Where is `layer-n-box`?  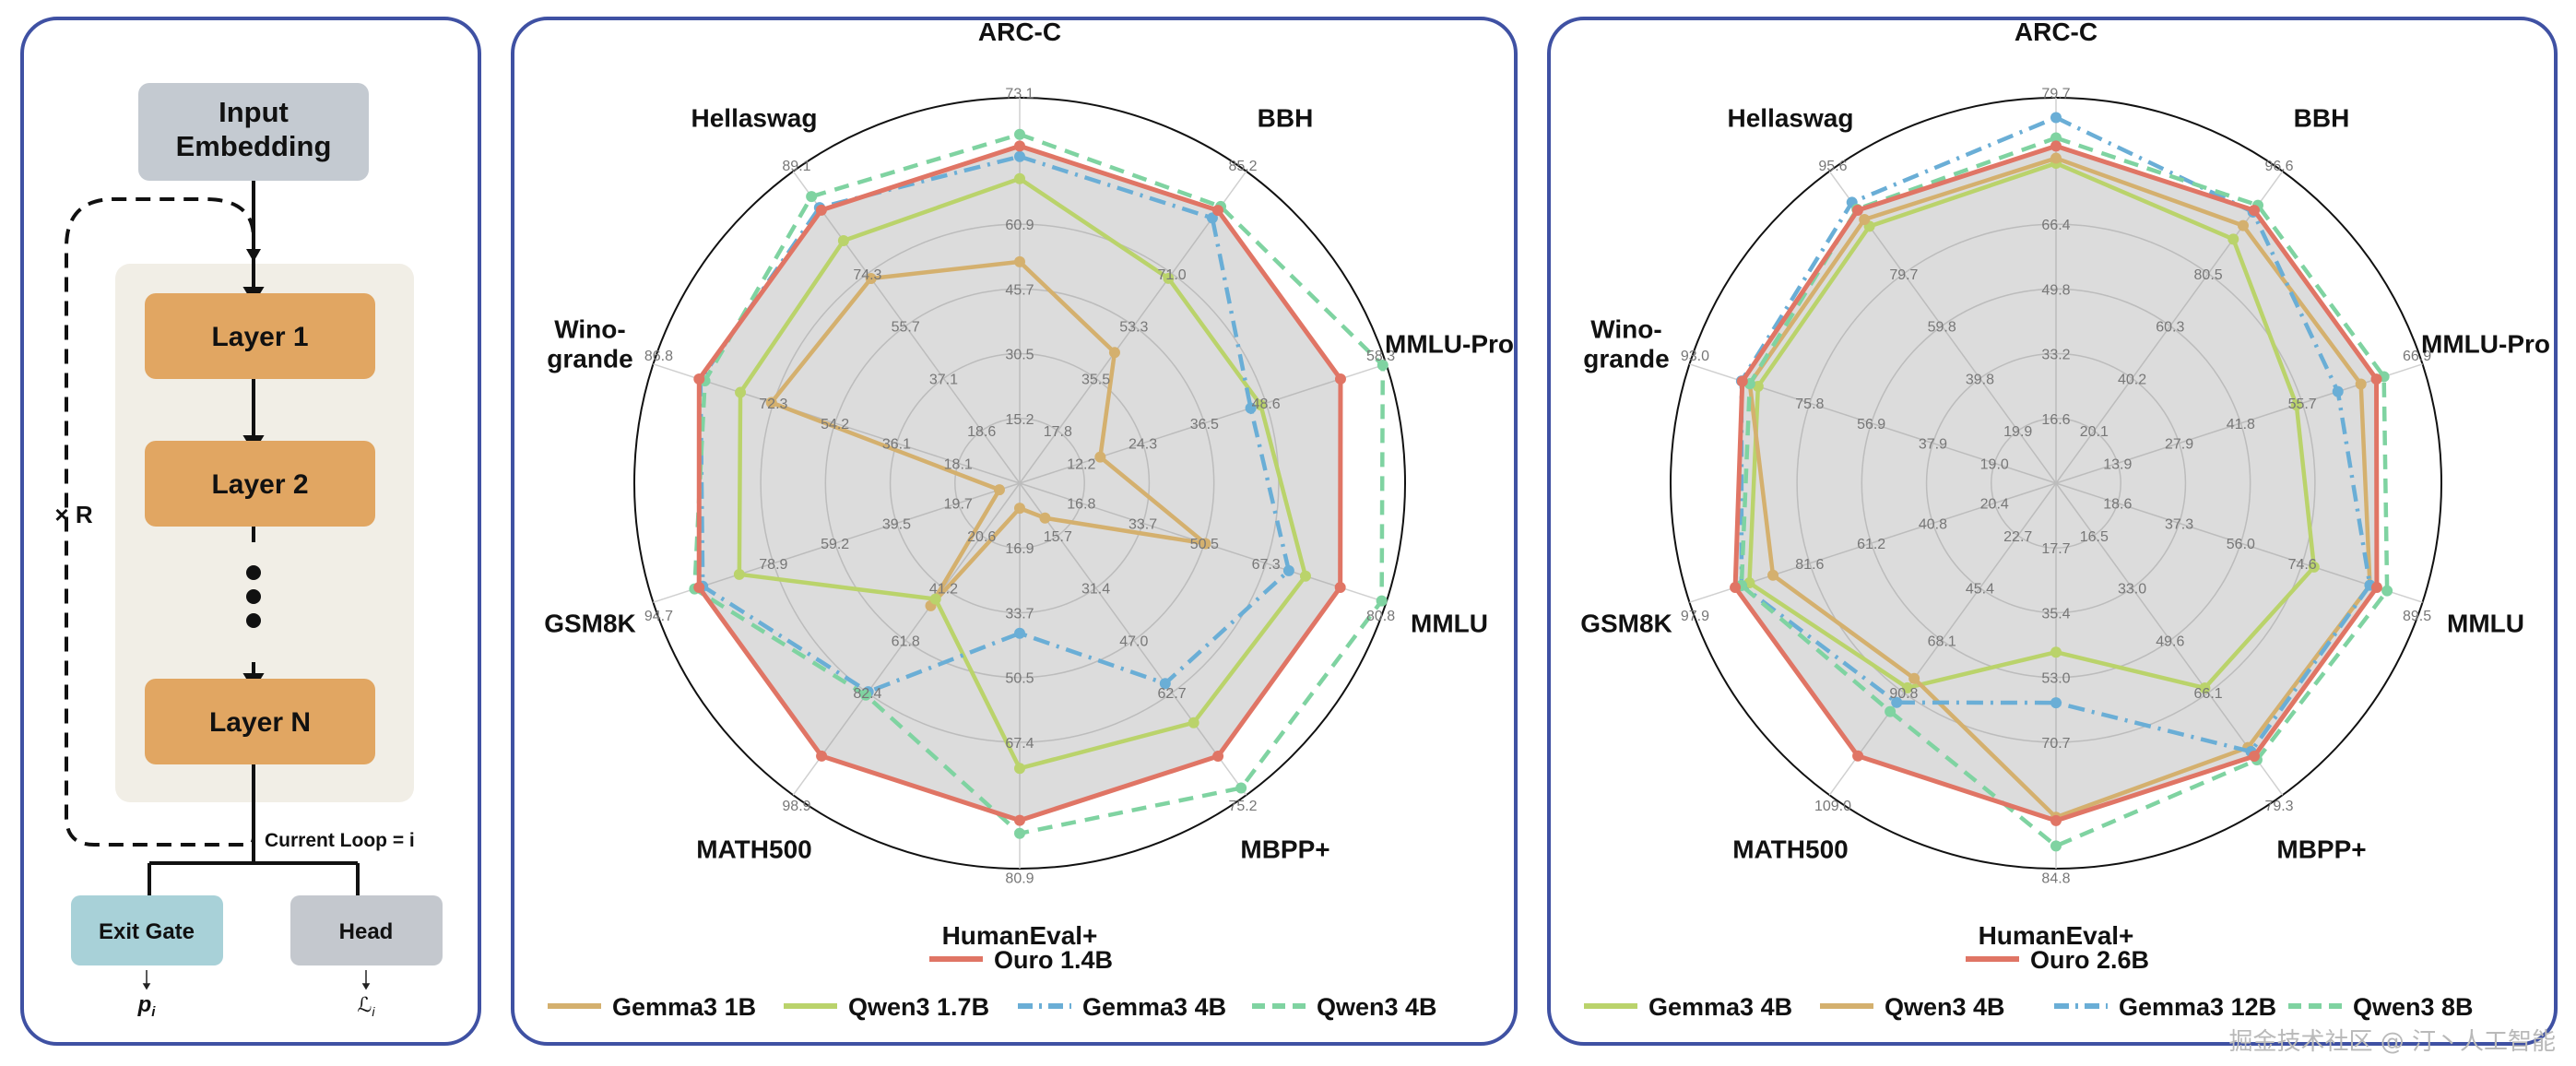
layer-n-box is located at coordinates (260, 721).